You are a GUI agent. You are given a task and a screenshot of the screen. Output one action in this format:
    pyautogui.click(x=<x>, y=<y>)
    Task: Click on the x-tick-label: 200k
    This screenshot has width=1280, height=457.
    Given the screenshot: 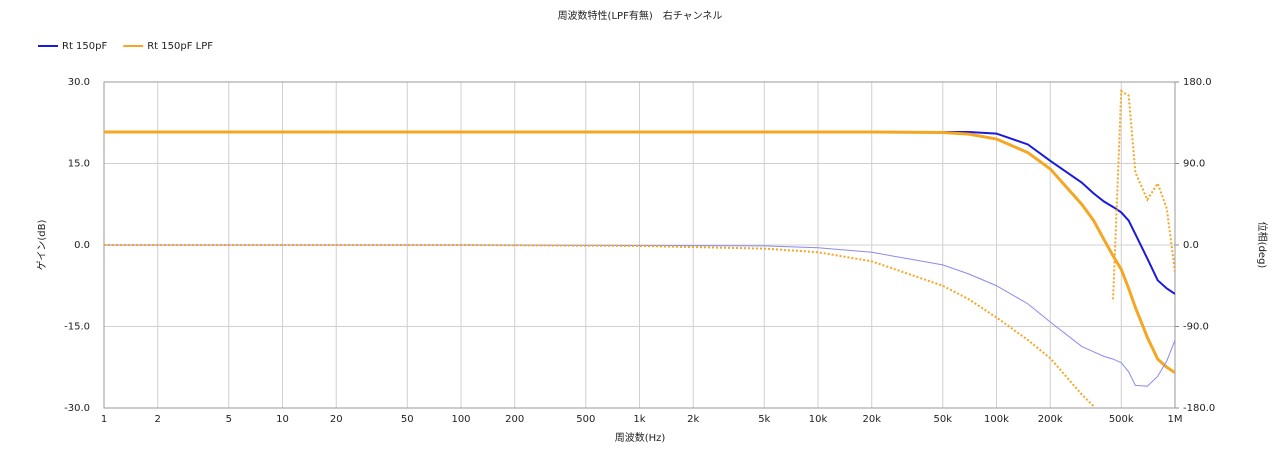 What is the action you would take?
    pyautogui.click(x=1050, y=419)
    